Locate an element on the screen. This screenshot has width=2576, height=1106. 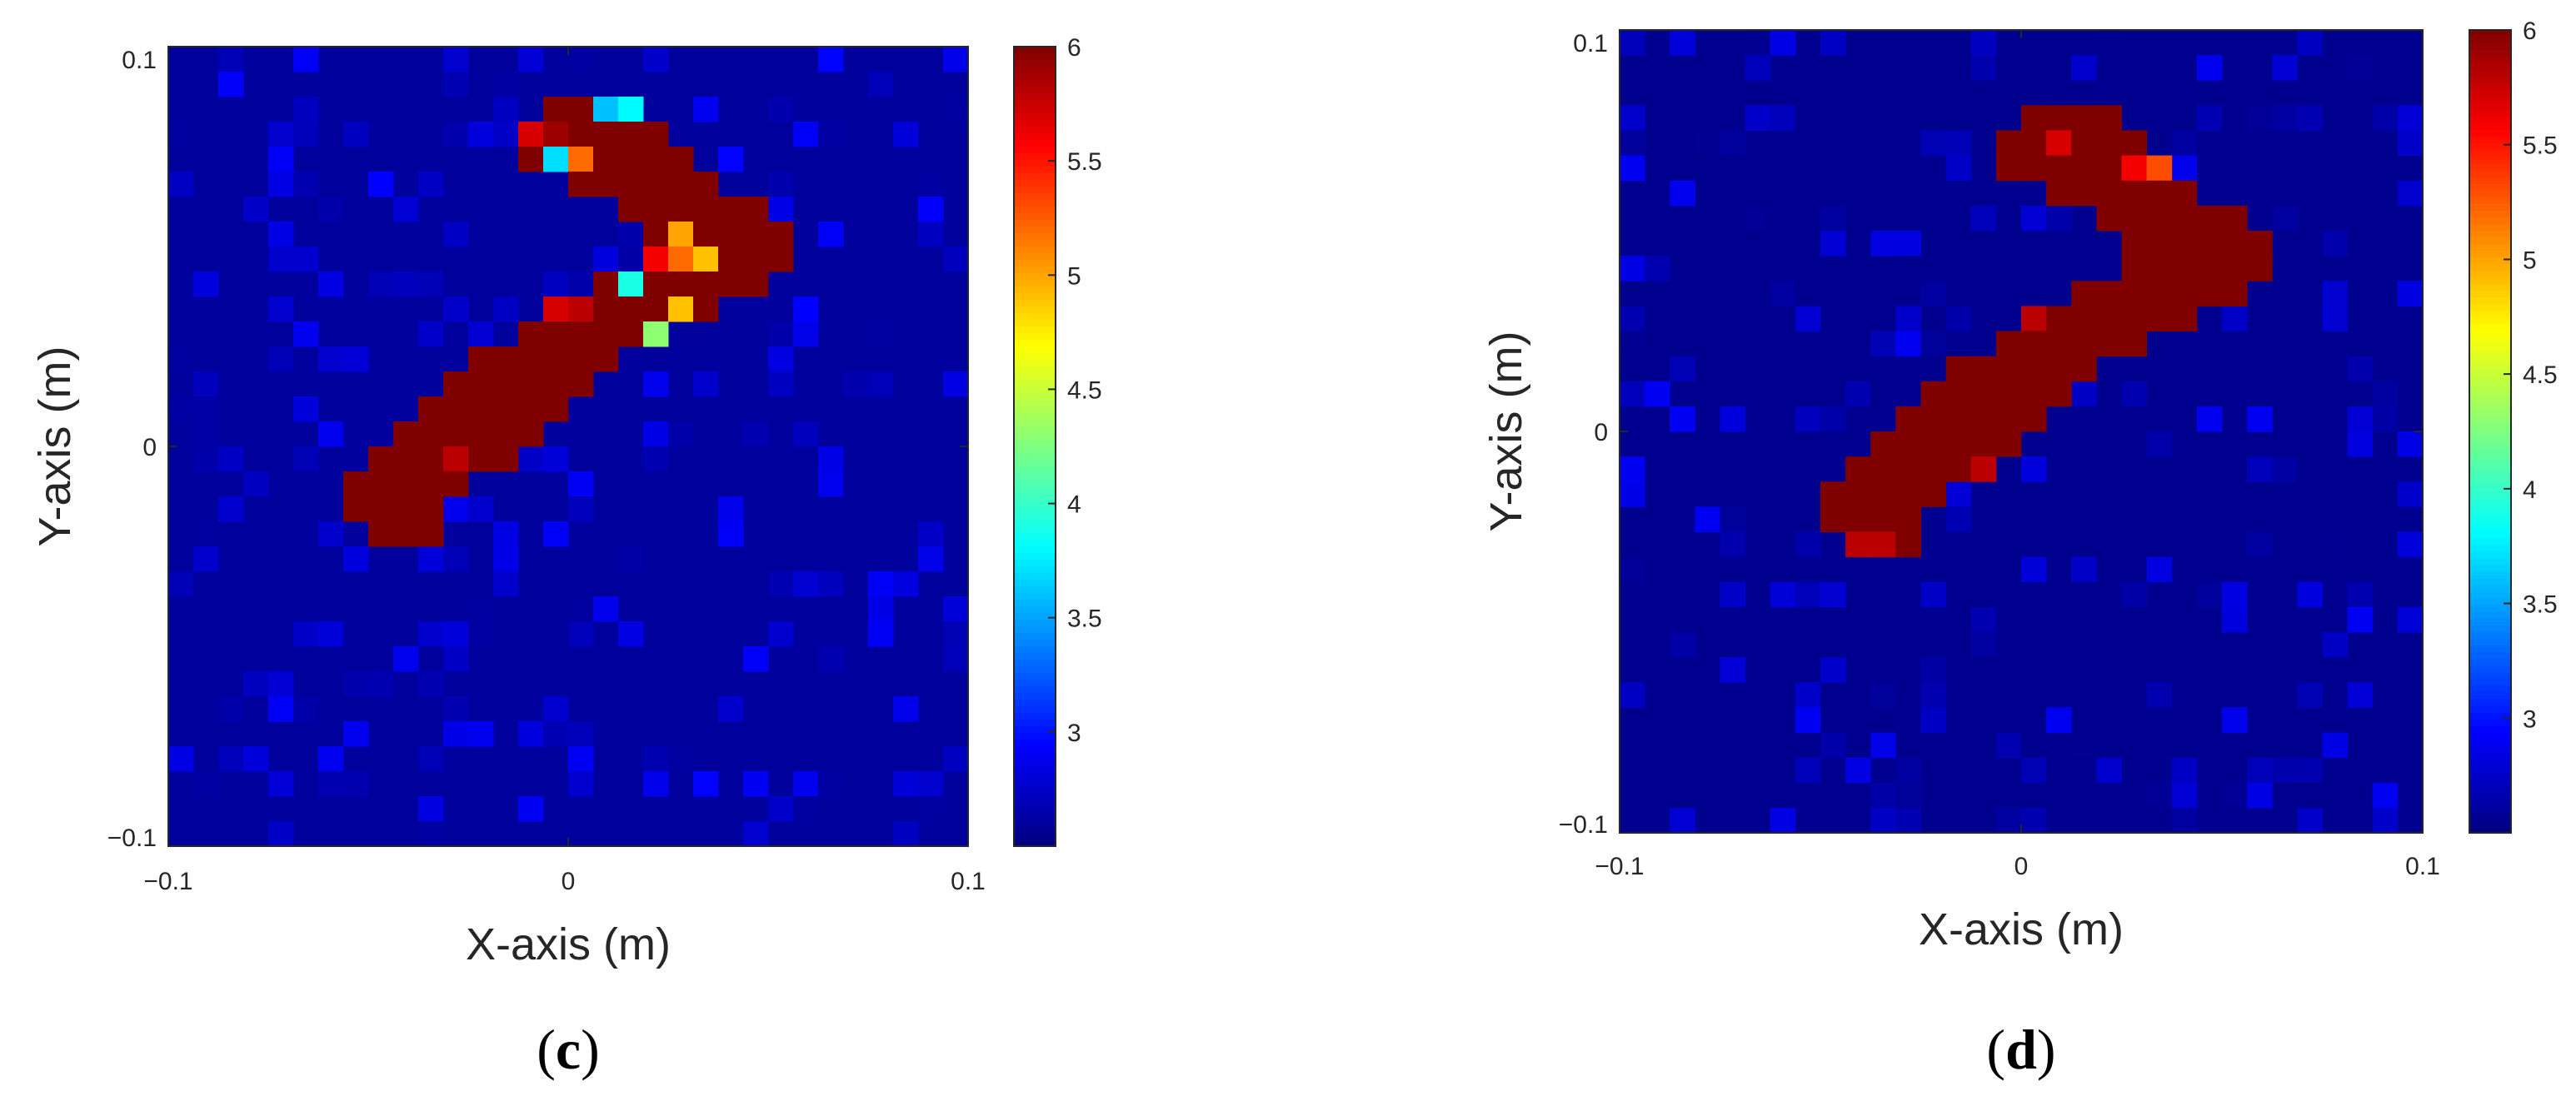
colorbar-tick-label: 3 is located at coordinates (1074, 733).